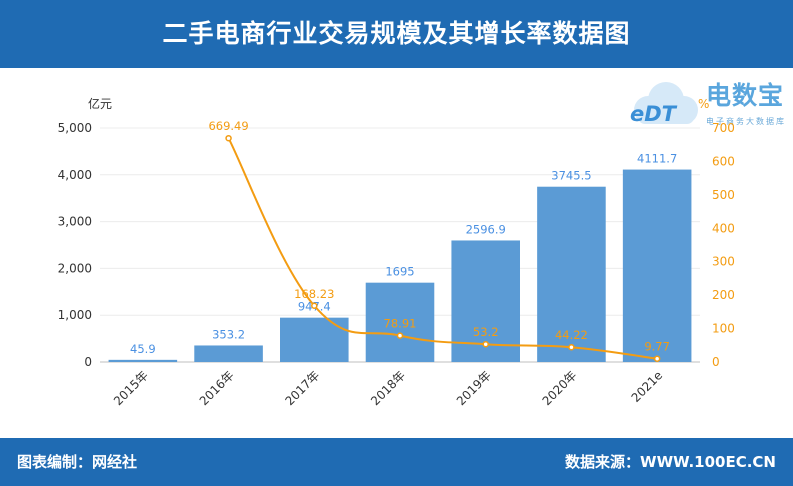  Describe the element at coordinates (723, 195) in the screenshot. I see `y-right-tick-label: 500` at that location.